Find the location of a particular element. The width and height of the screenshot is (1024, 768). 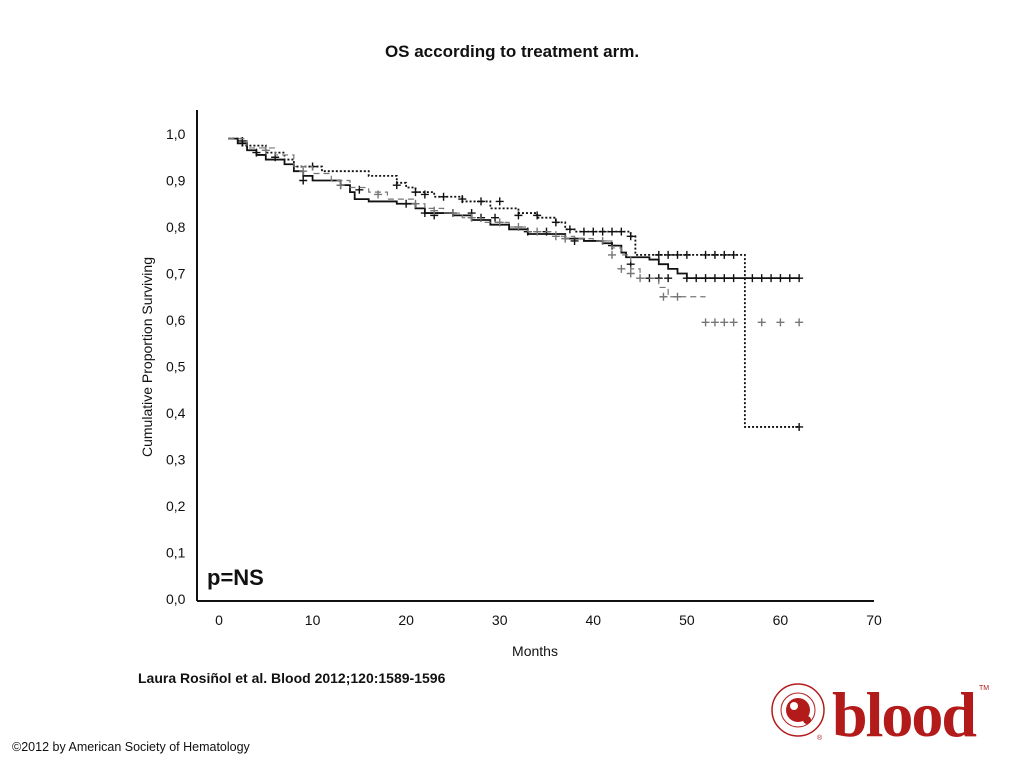

series-dashed is located at coordinates (516, 232).